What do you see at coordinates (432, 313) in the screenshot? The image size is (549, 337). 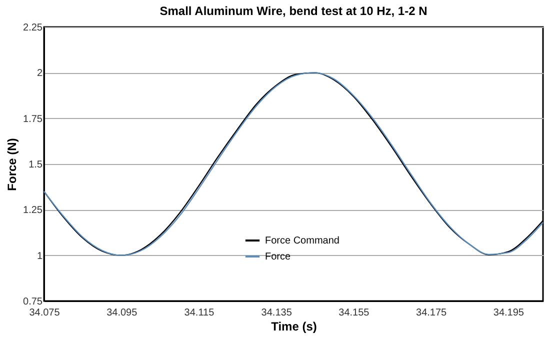 I see `x-tick-label: 34.175` at bounding box center [432, 313].